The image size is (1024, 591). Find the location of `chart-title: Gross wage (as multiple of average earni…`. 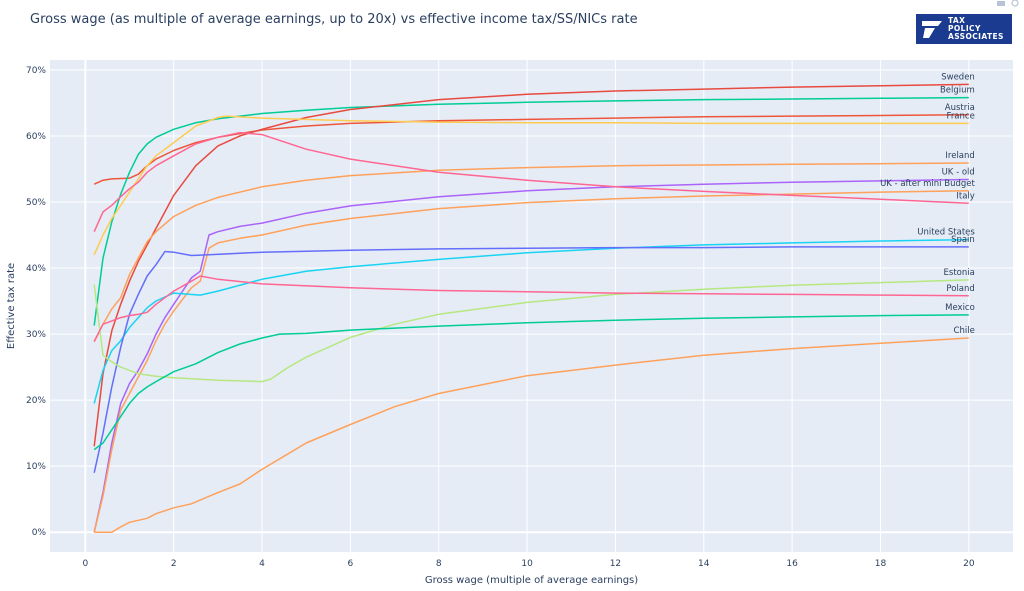

chart-title: Gross wage (as multiple of average earni… is located at coordinates (334, 19).